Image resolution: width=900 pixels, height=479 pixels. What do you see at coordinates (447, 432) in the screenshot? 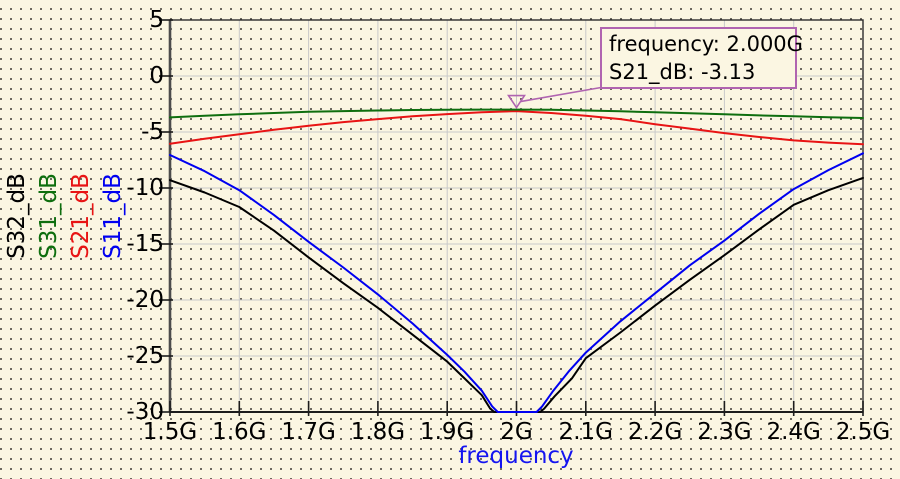
I see `x-tick-label: 1.9G` at bounding box center [447, 432].